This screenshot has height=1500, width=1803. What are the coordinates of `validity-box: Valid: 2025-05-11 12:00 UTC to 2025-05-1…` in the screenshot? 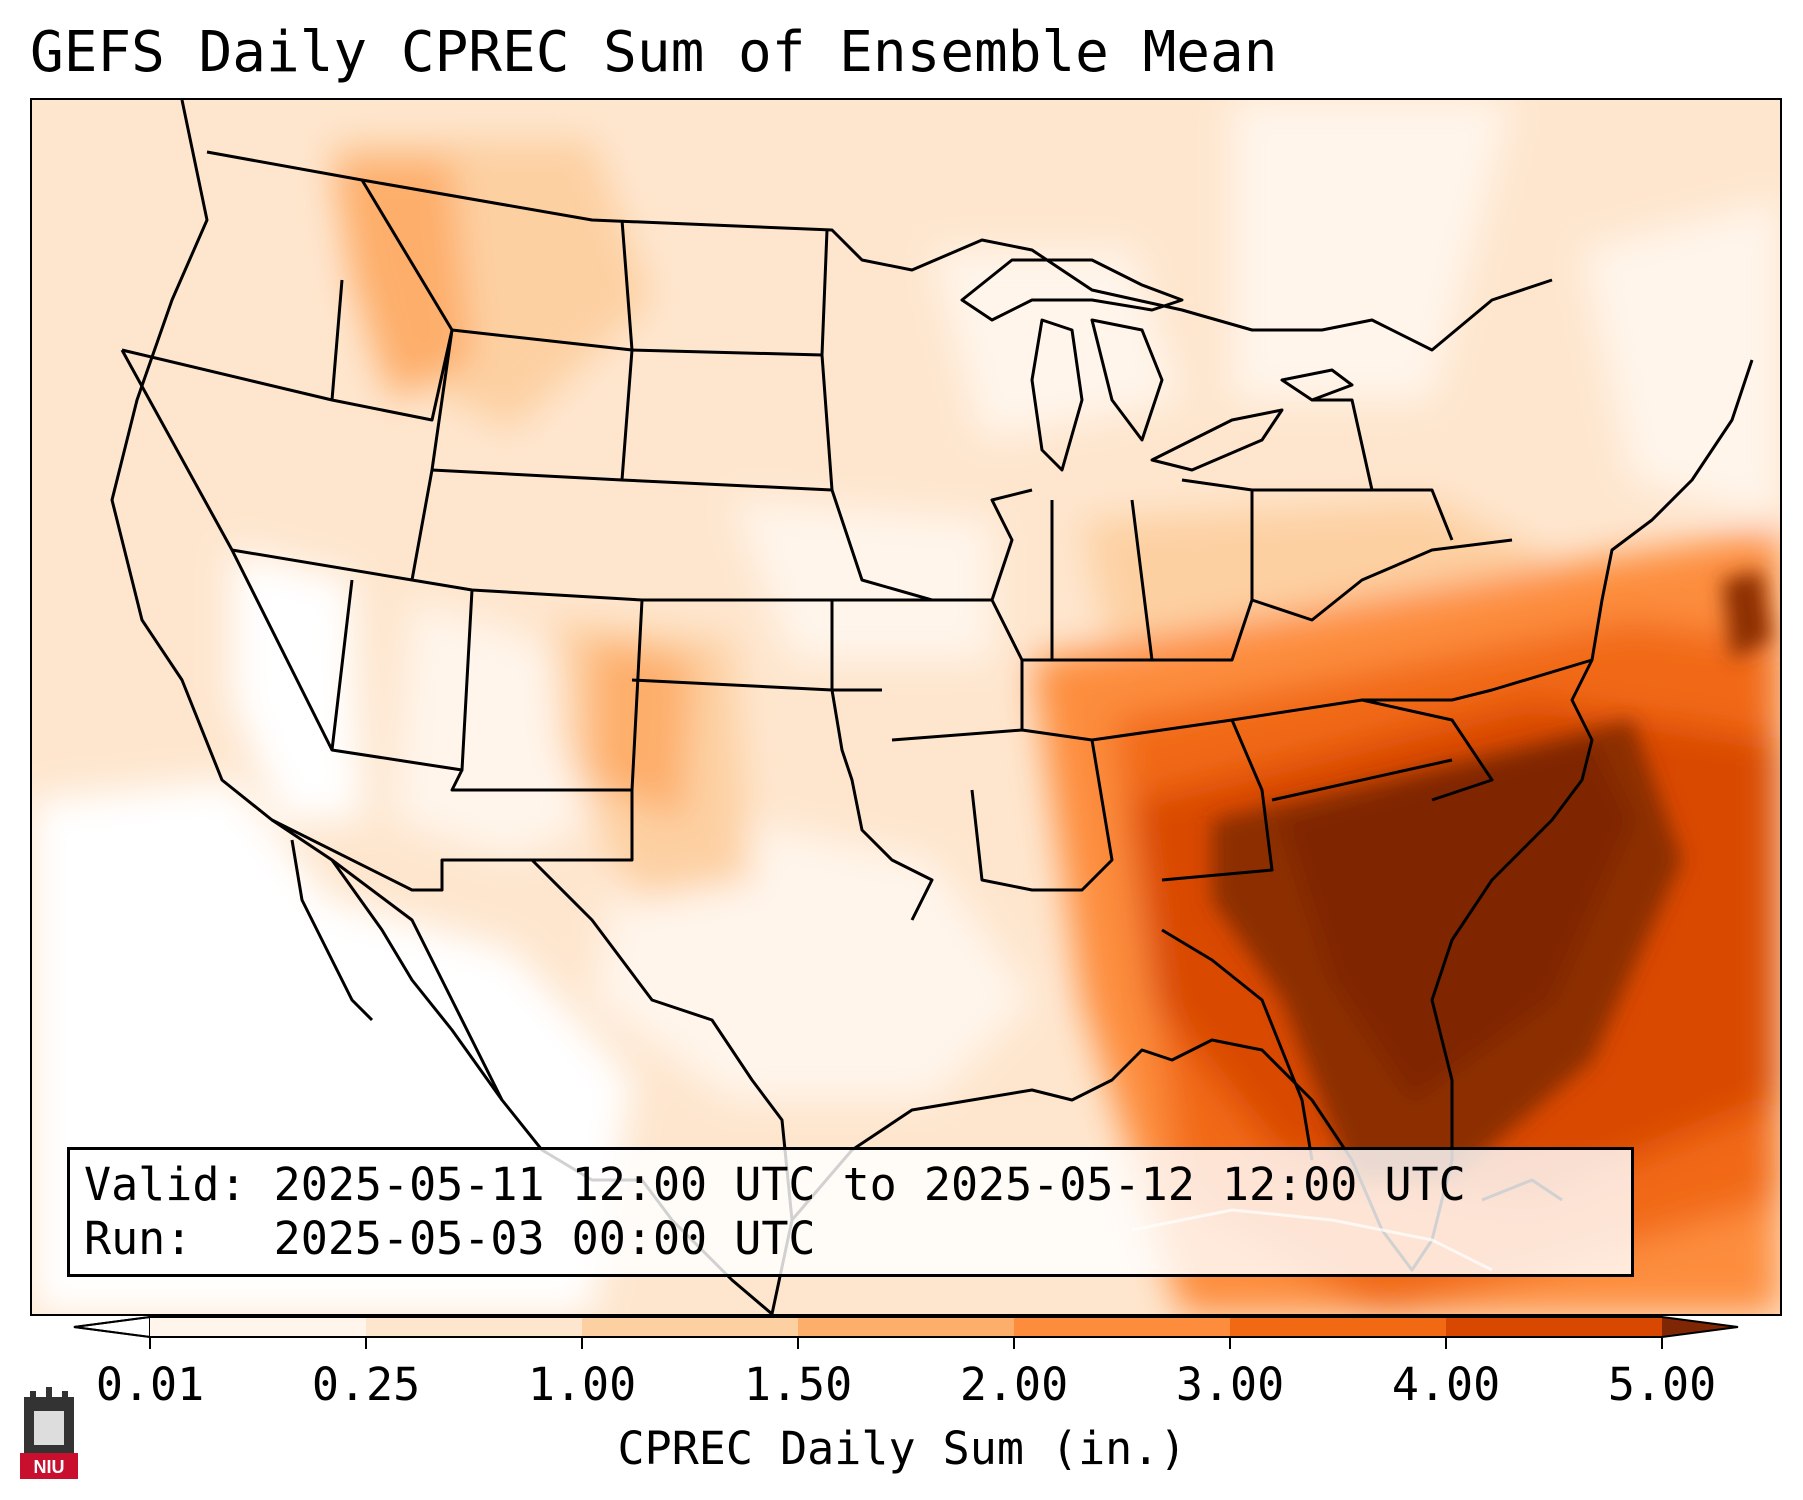 It's located at (850, 1212).